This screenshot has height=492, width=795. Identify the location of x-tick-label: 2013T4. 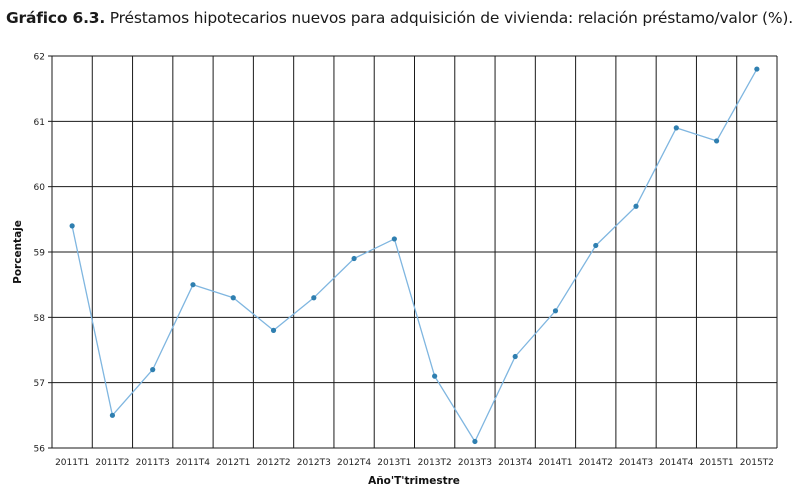
(515, 463).